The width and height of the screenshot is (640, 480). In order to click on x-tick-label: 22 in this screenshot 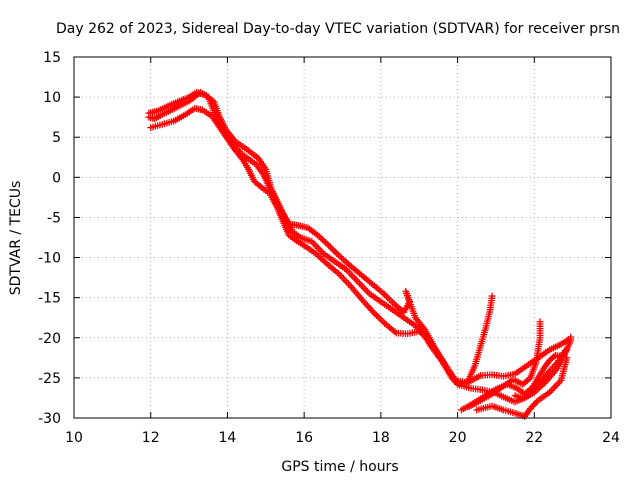, I will do `click(534, 438)`.